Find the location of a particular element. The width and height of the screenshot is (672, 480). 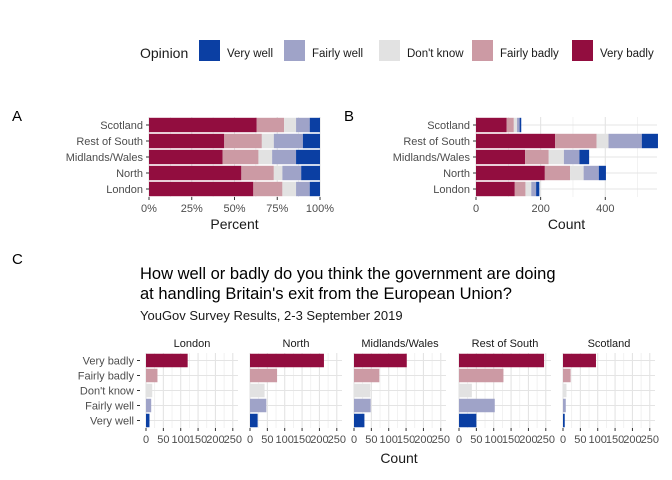

panel-label-c: C is located at coordinates (17, 259).